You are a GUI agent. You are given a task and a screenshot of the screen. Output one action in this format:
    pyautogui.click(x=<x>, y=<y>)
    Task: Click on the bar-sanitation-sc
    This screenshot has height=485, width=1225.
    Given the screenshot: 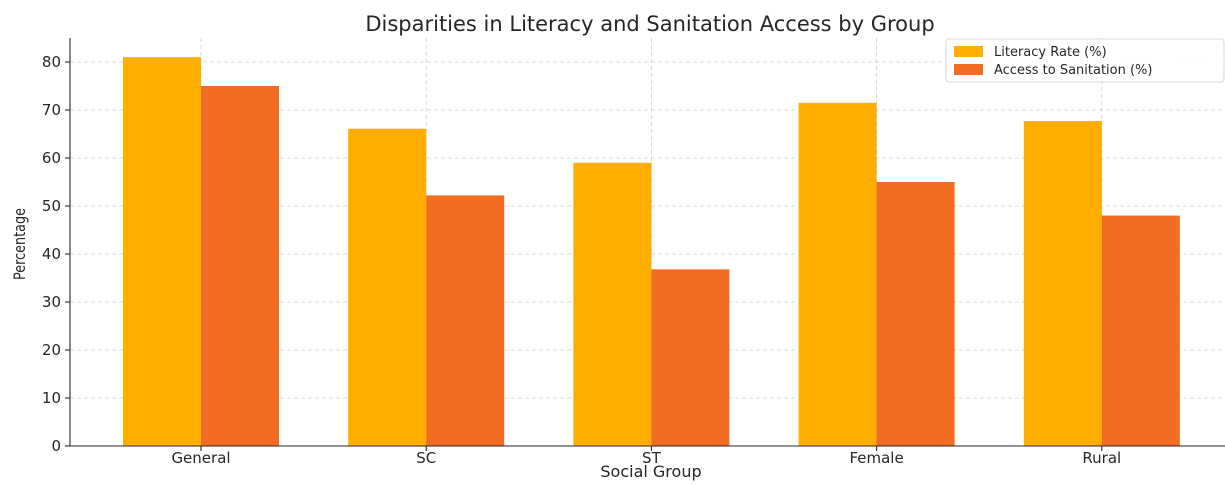 What is the action you would take?
    pyautogui.click(x=465, y=320)
    